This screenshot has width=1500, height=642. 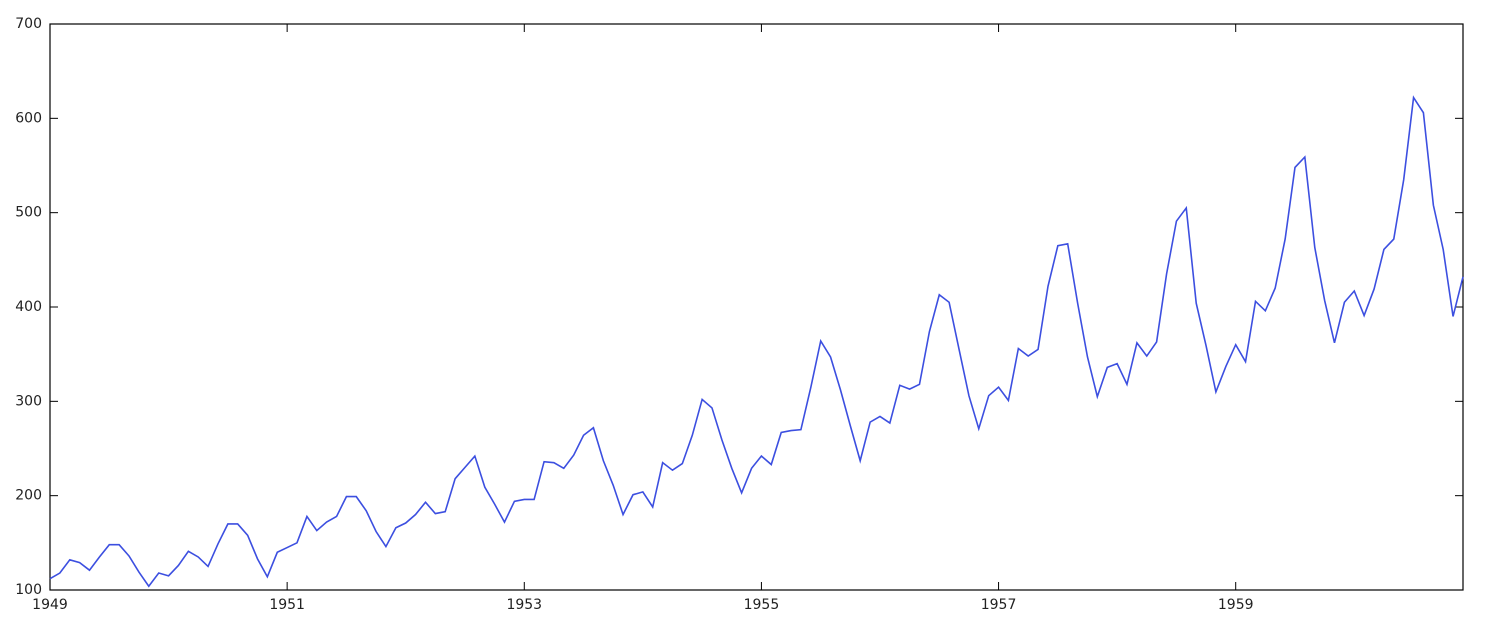 What do you see at coordinates (28, 307) in the screenshot?
I see `y-tick-label: 400` at bounding box center [28, 307].